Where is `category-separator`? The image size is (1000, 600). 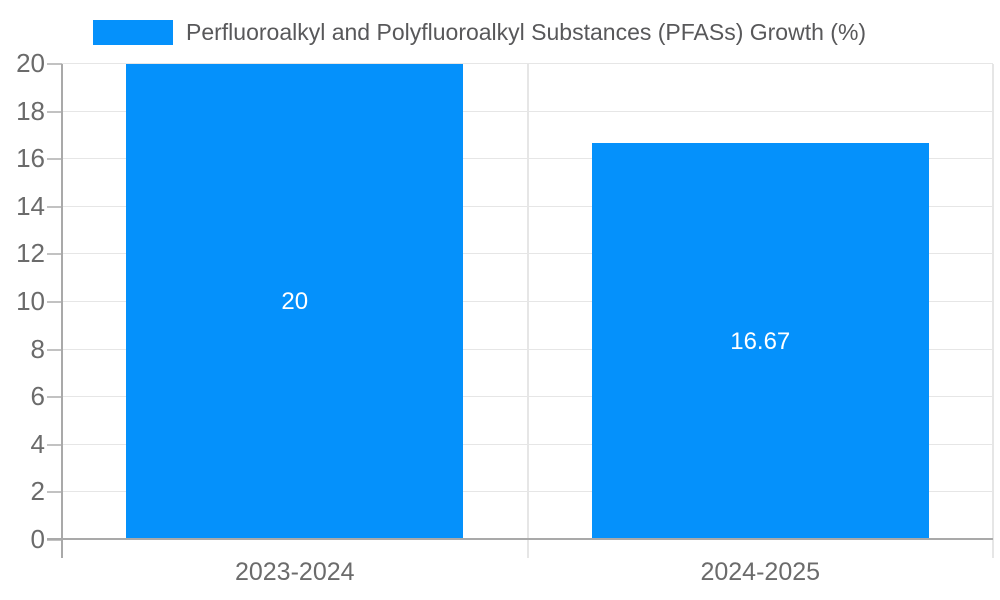 category-separator is located at coordinates (527, 311).